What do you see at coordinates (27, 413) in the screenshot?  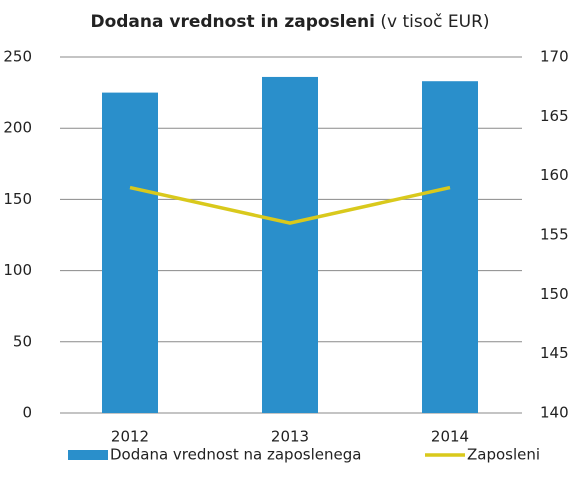 I see `y-tick-label: 0` at bounding box center [27, 413].